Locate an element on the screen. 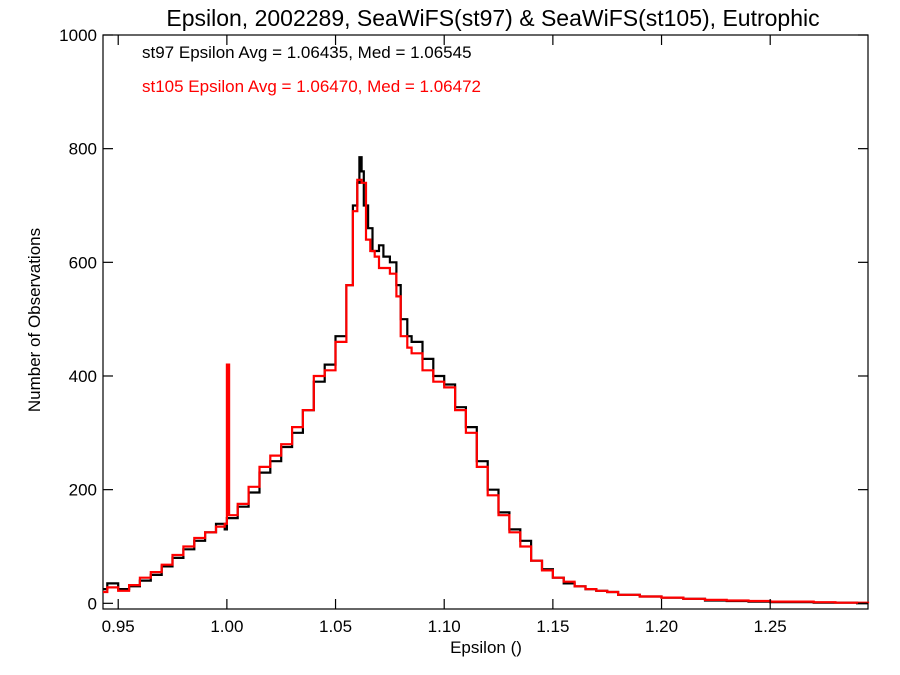  x-tick-label-1: 1.00 is located at coordinates (226, 626).